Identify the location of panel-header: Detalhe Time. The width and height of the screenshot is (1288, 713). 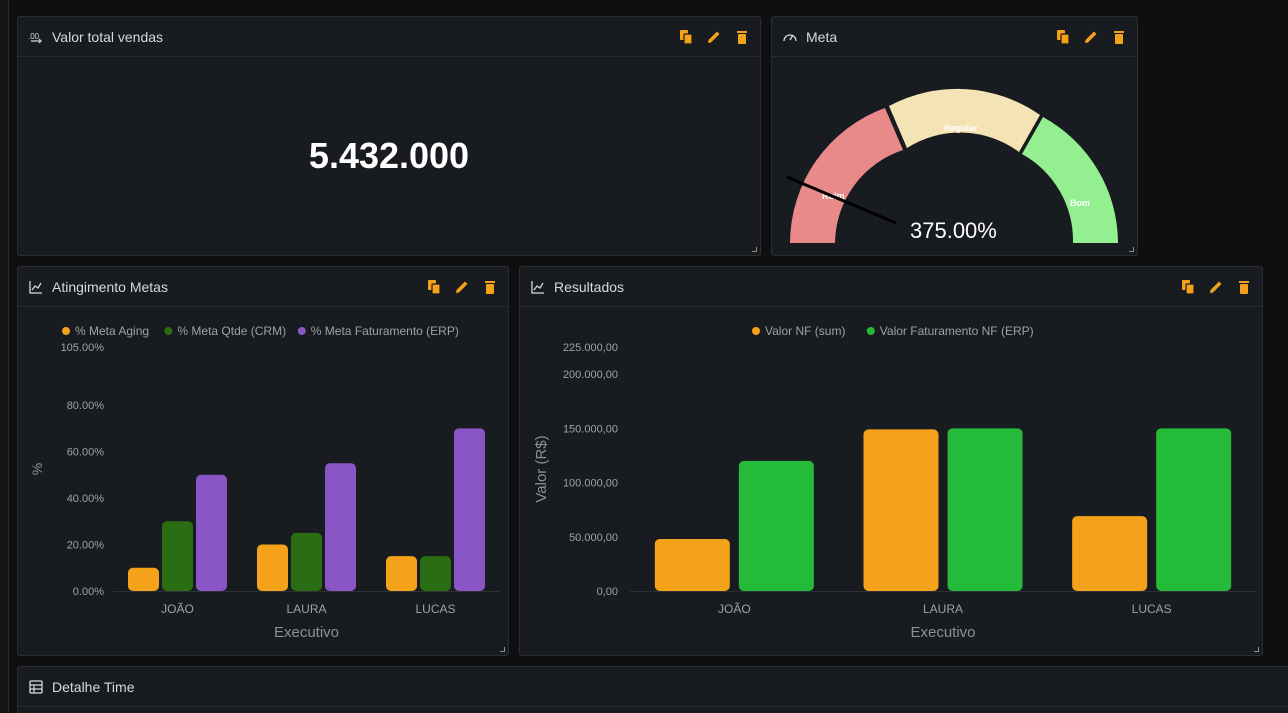
(653, 687).